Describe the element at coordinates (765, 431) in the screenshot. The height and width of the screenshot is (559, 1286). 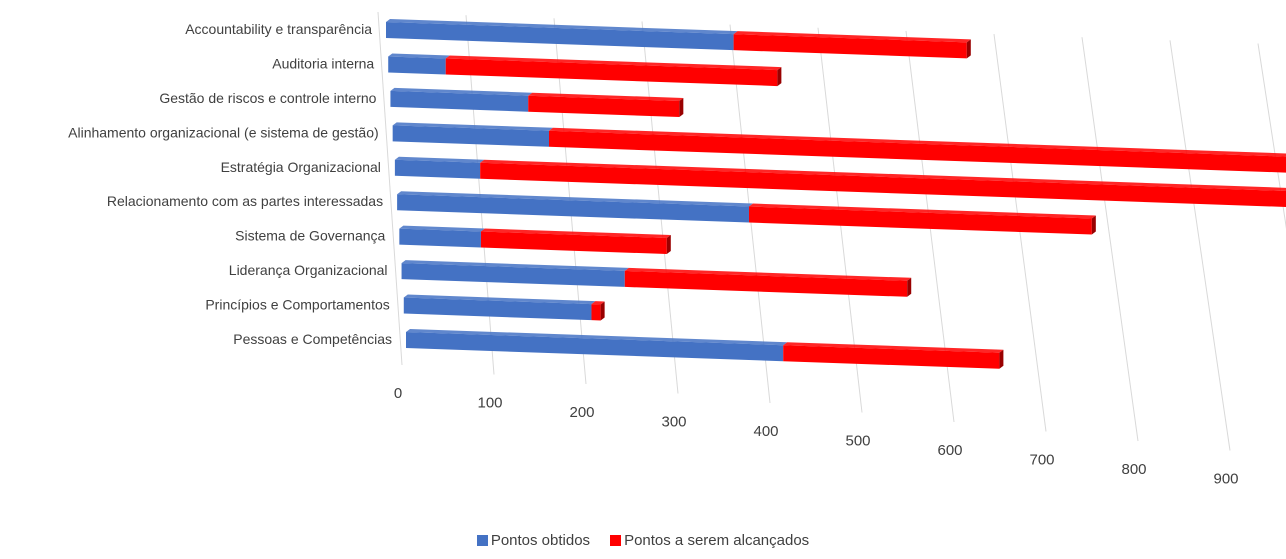
I see `x-tick-label: 400` at that location.